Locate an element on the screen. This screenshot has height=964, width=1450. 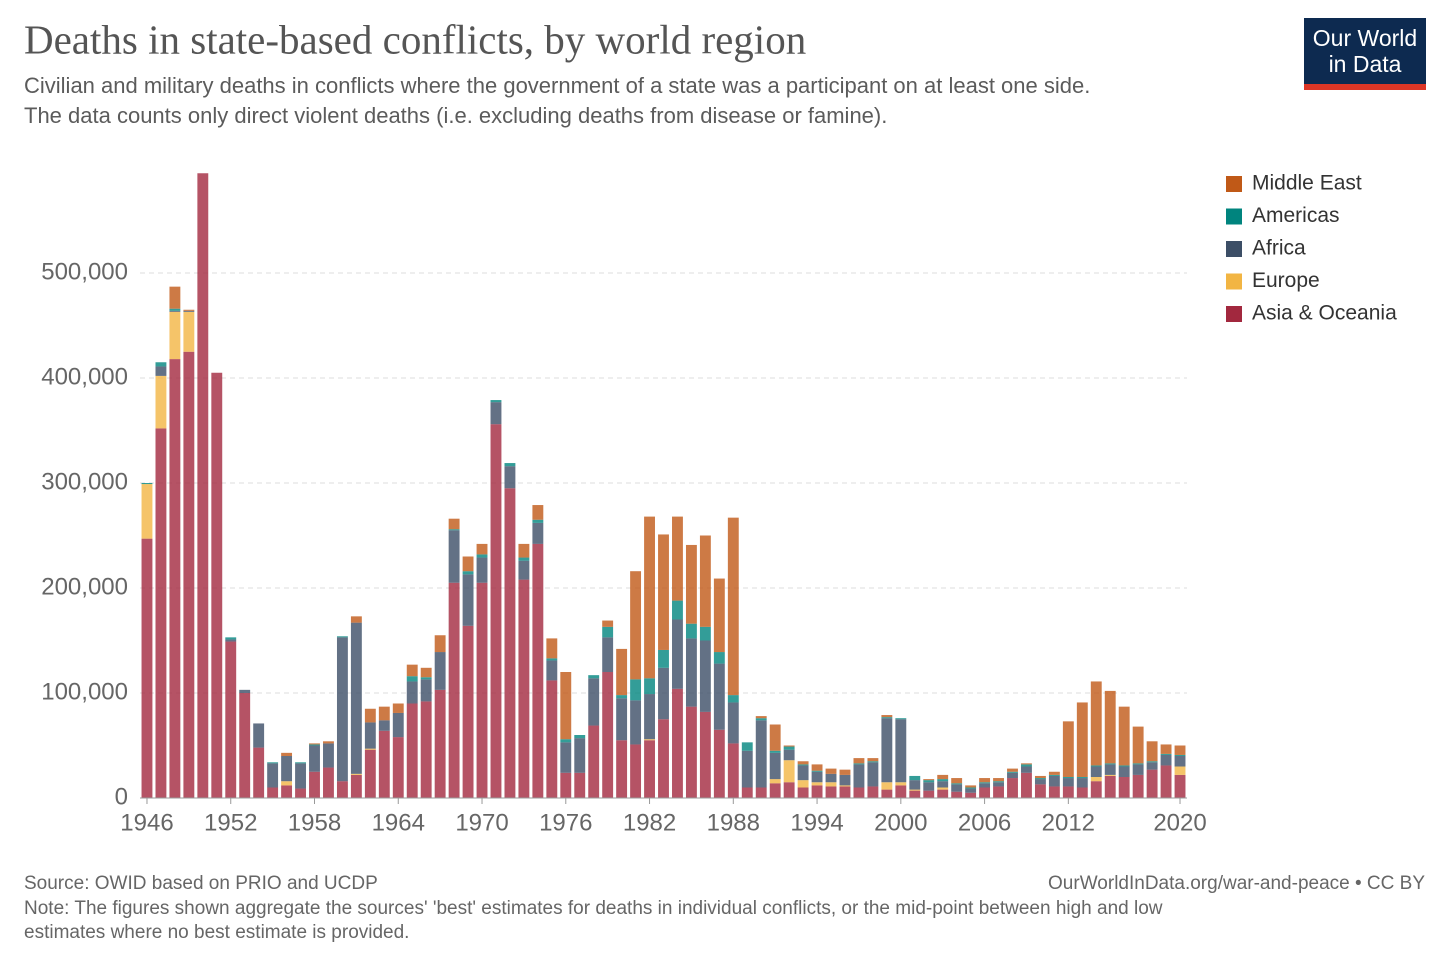
legend-label: Asia & Oceania is located at coordinates (1324, 313).